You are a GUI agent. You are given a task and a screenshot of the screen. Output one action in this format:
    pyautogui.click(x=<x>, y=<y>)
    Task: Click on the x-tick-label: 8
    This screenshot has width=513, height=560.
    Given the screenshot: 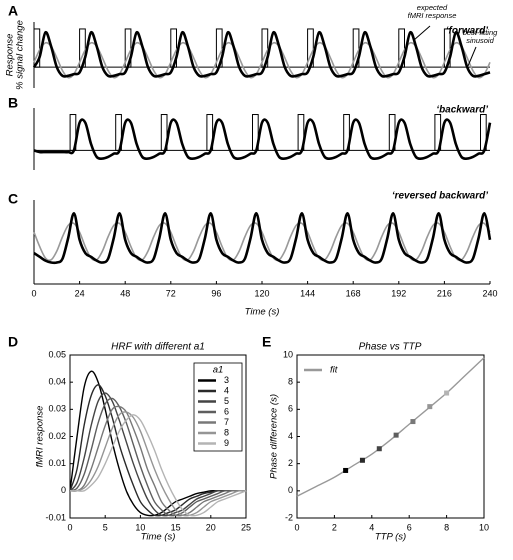 What is the action you would take?
    pyautogui.click(x=446, y=527)
    